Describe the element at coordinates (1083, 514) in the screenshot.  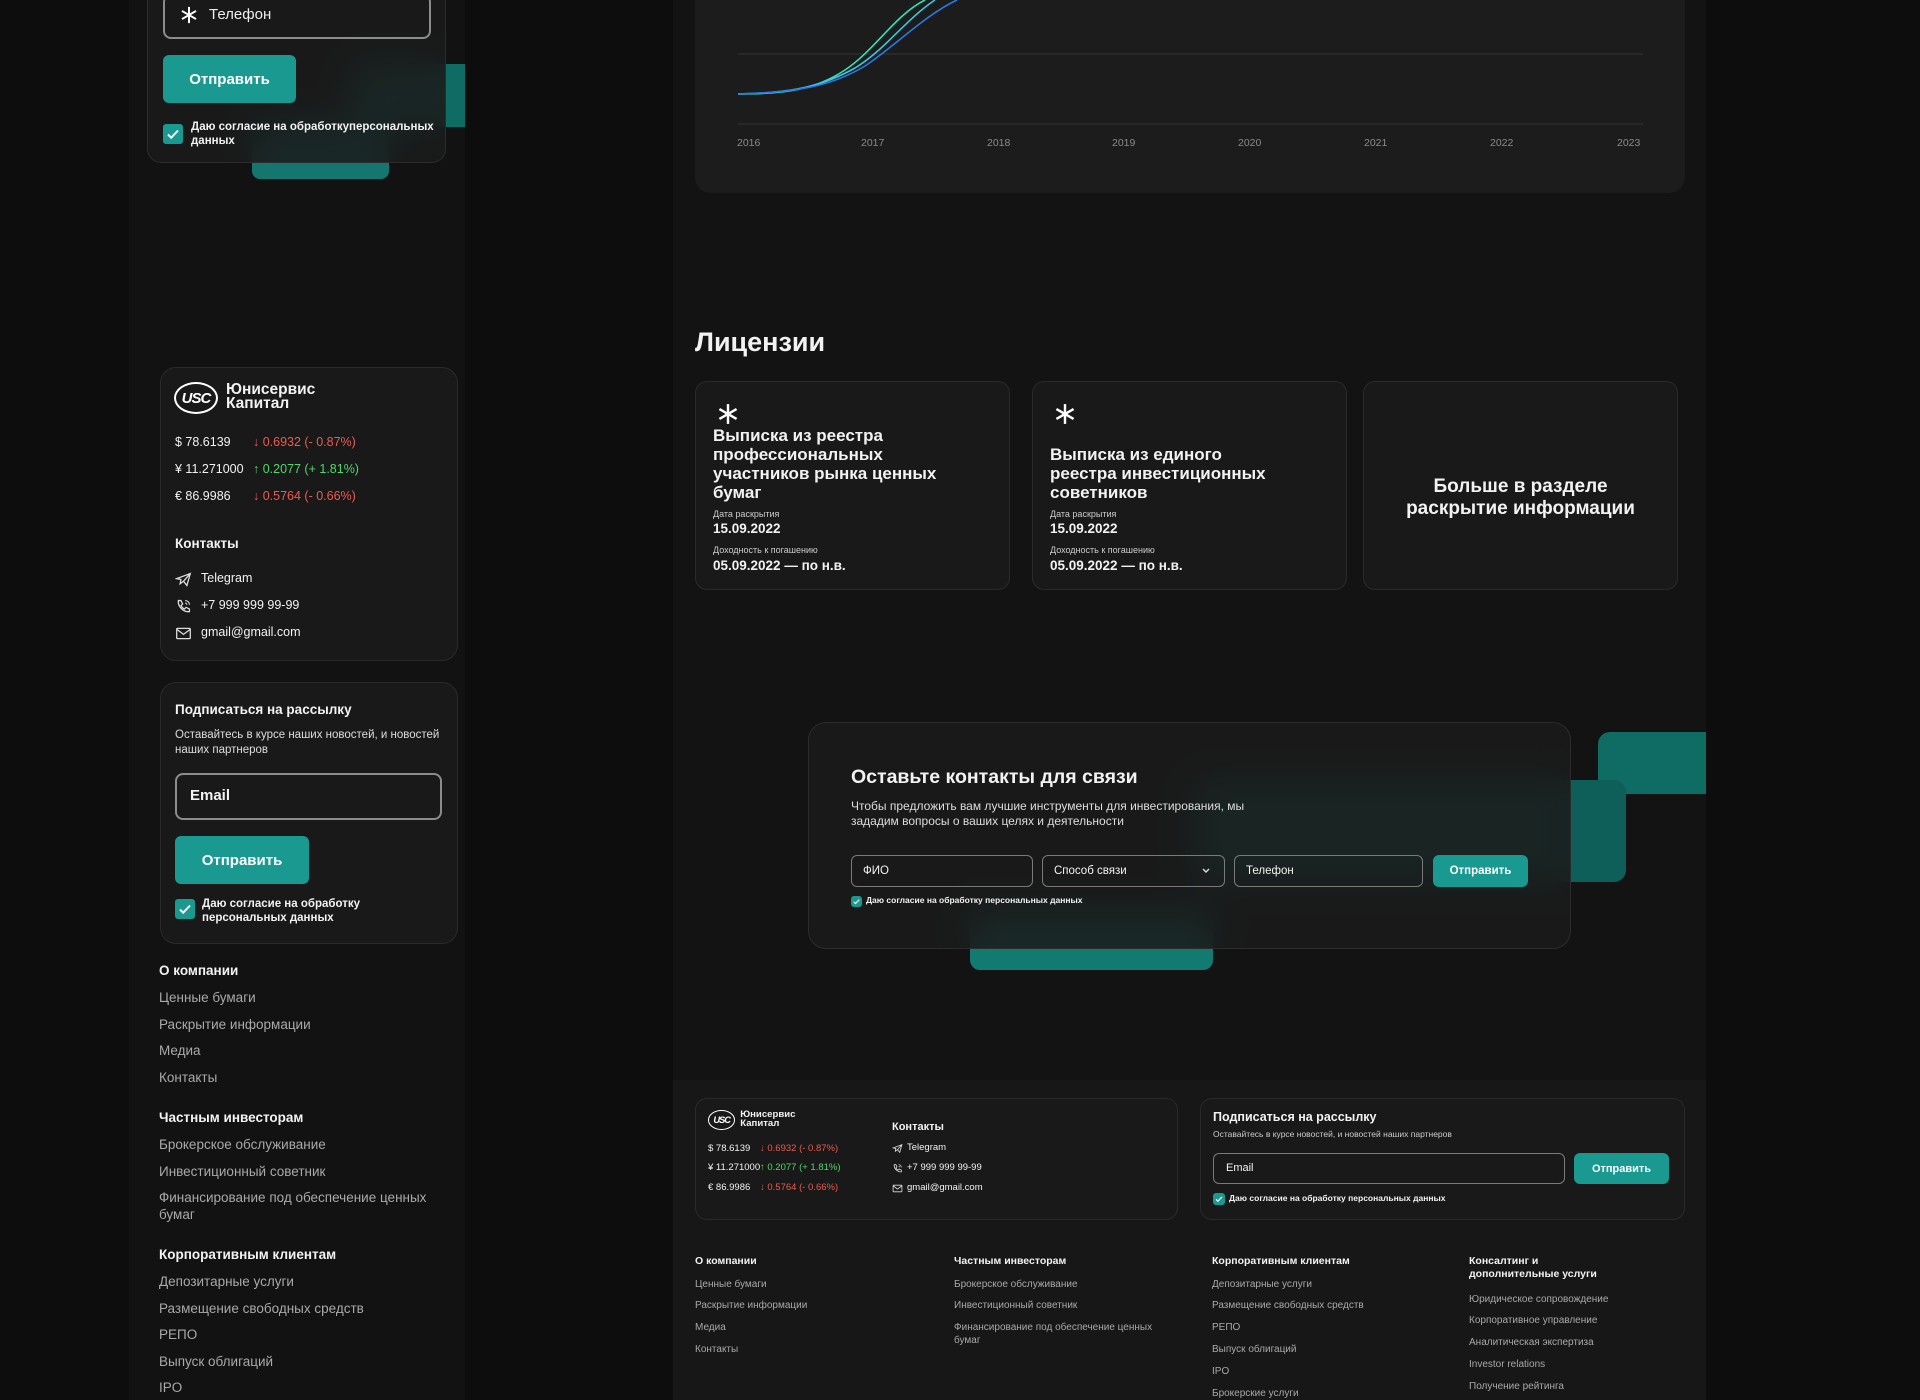
I see `field-label: Дата раскрытия` at that location.